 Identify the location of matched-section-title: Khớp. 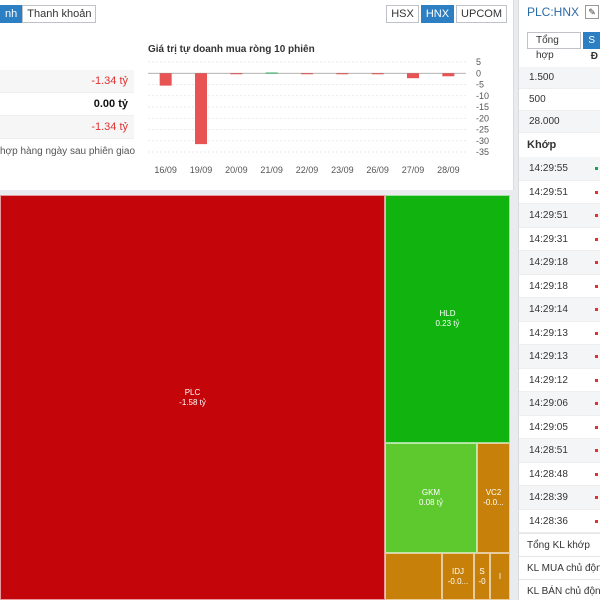
(542, 145).